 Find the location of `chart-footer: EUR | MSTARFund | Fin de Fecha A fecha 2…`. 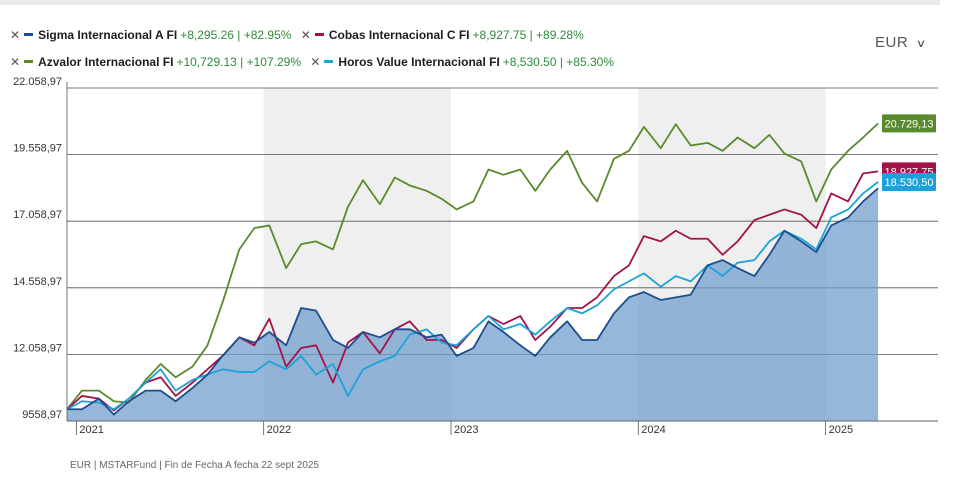

chart-footer: EUR | MSTARFund | Fin de Fecha A fecha 2… is located at coordinates (195, 465).